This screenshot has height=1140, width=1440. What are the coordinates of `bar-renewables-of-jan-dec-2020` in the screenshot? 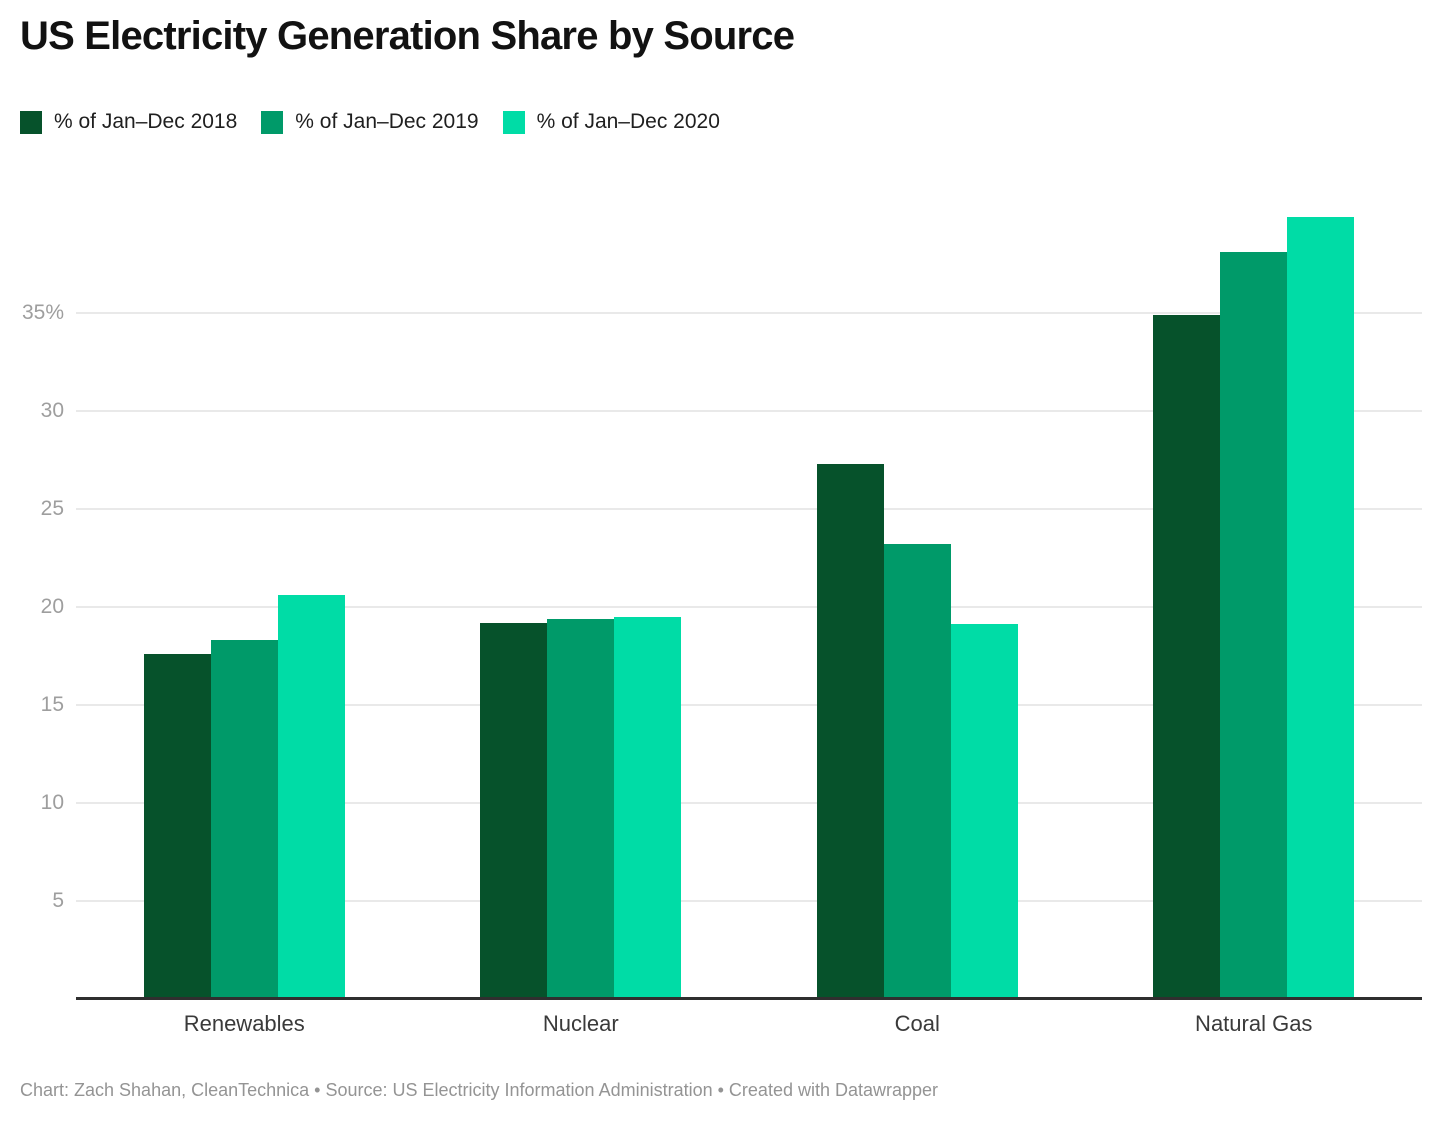 It's located at (311, 797).